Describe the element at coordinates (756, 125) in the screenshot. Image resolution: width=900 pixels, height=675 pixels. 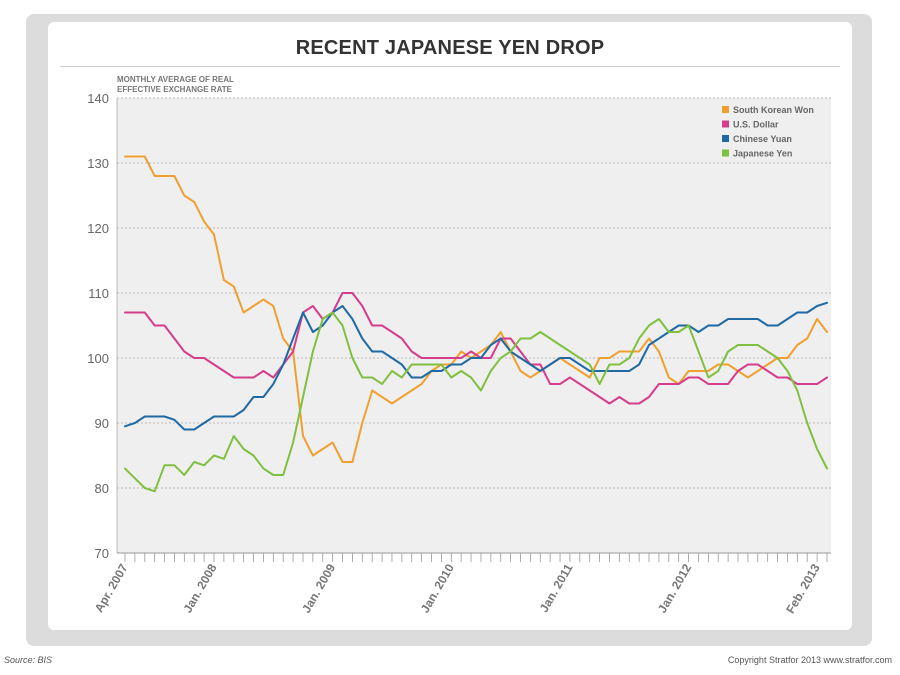
I see `legend-label: U.S. Dollar` at that location.